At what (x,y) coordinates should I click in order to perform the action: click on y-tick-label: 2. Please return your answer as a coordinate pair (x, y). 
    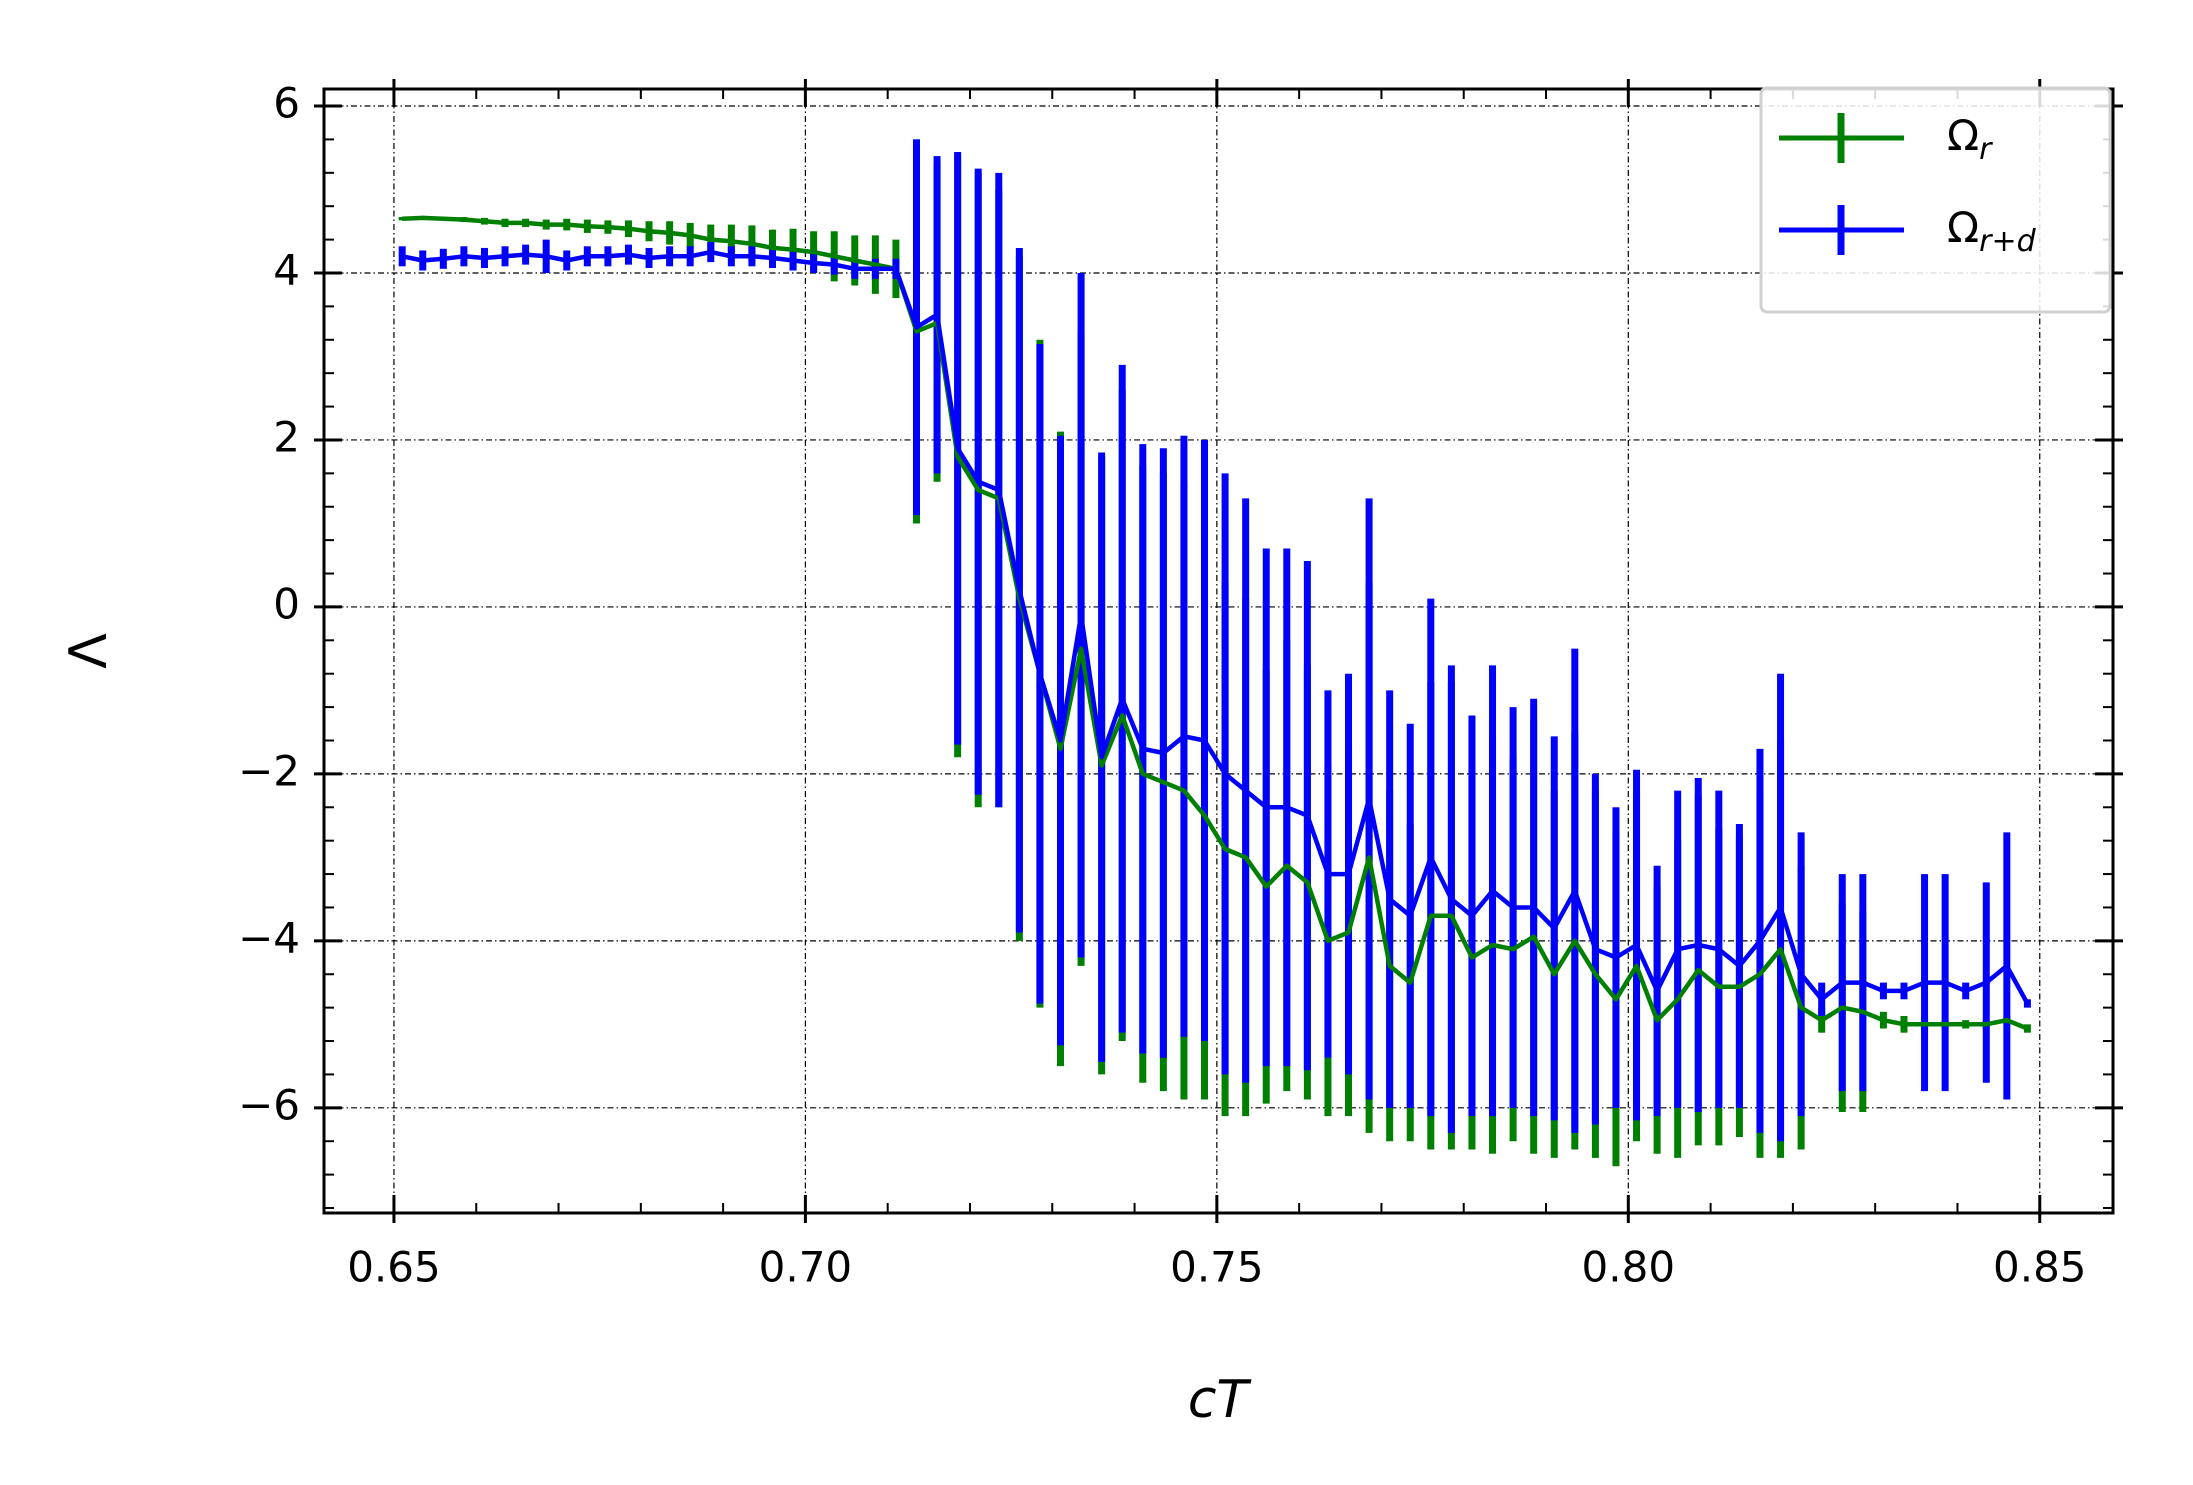
    Looking at the image, I should click on (286, 436).